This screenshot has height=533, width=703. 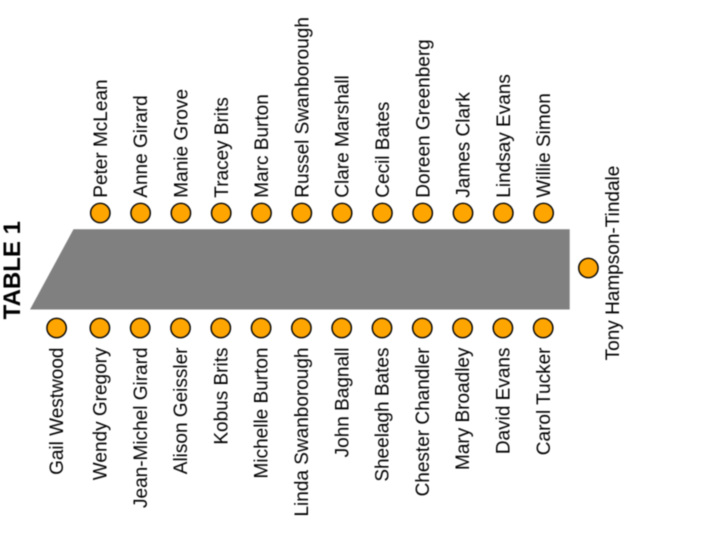 I want to click on svg-text: Russel Swanborough, so click(x=302, y=107).